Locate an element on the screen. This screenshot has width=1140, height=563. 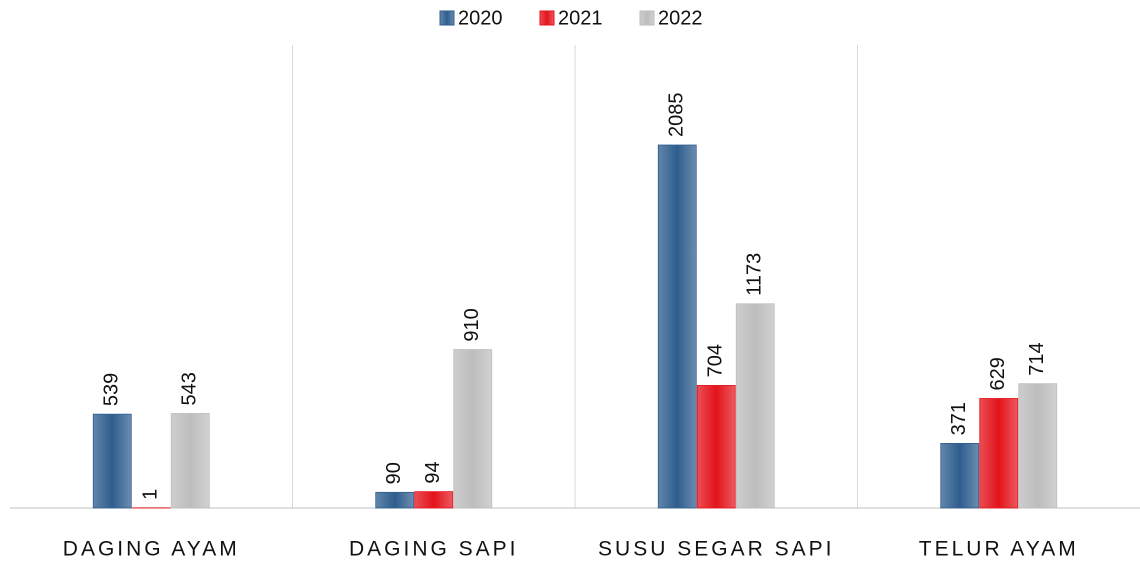
data-label: 629 is located at coordinates (998, 373).